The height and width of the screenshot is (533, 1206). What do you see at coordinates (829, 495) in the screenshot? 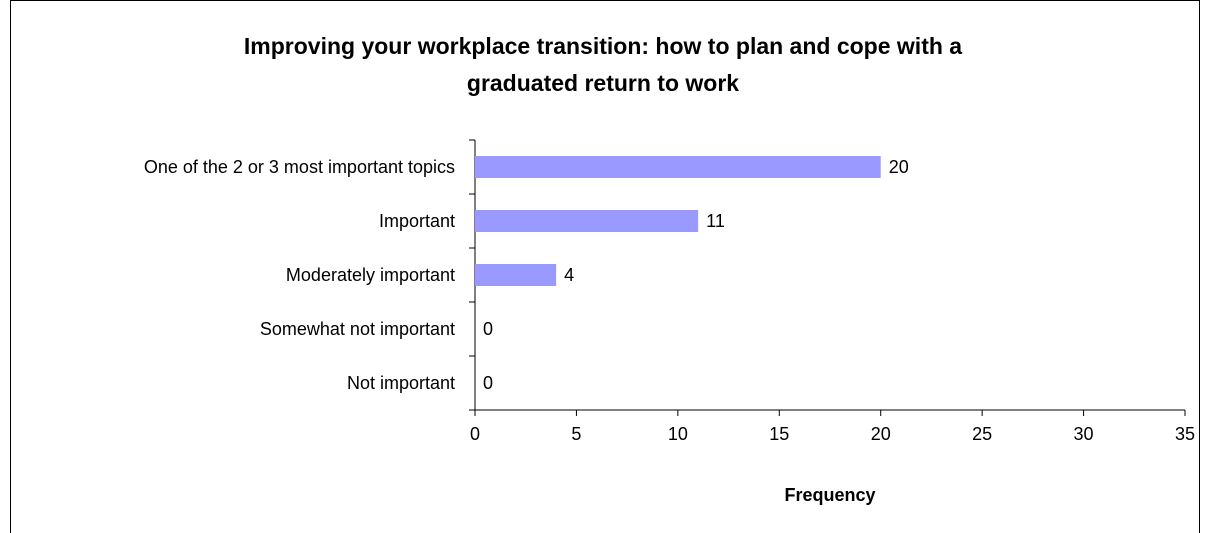
I see `x-axis-label: Frequency` at bounding box center [829, 495].